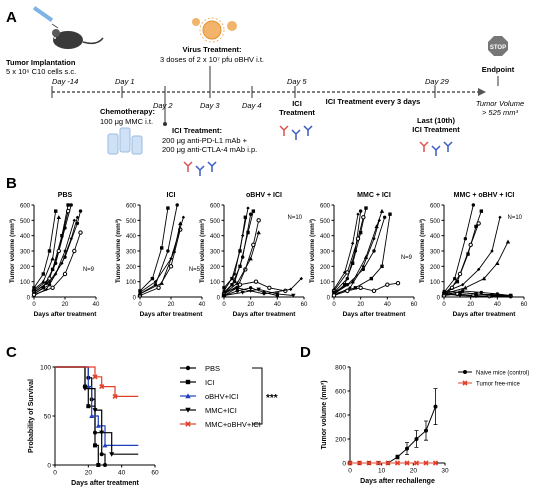 This screenshot has width=550, height=501. I want to click on survival-curve, so click(97, 381).